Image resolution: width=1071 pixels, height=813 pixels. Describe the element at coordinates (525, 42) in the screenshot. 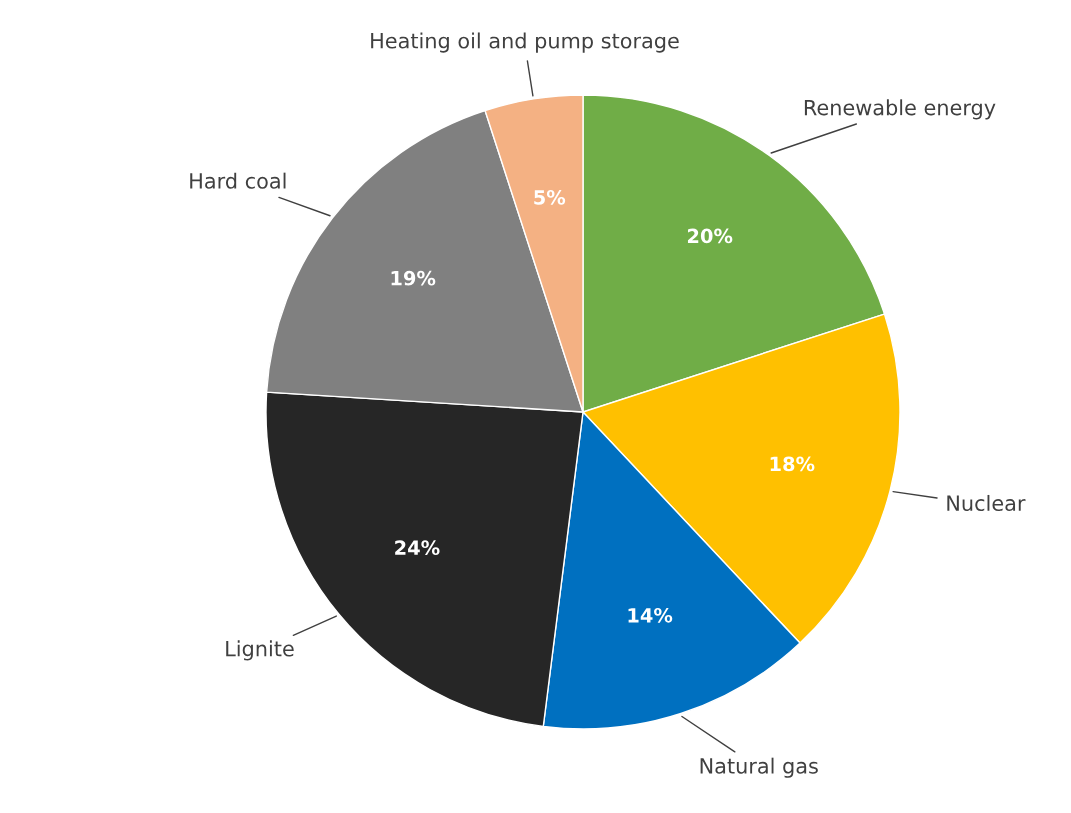

I see `slice-label: Heating oil and pump storage` at that location.